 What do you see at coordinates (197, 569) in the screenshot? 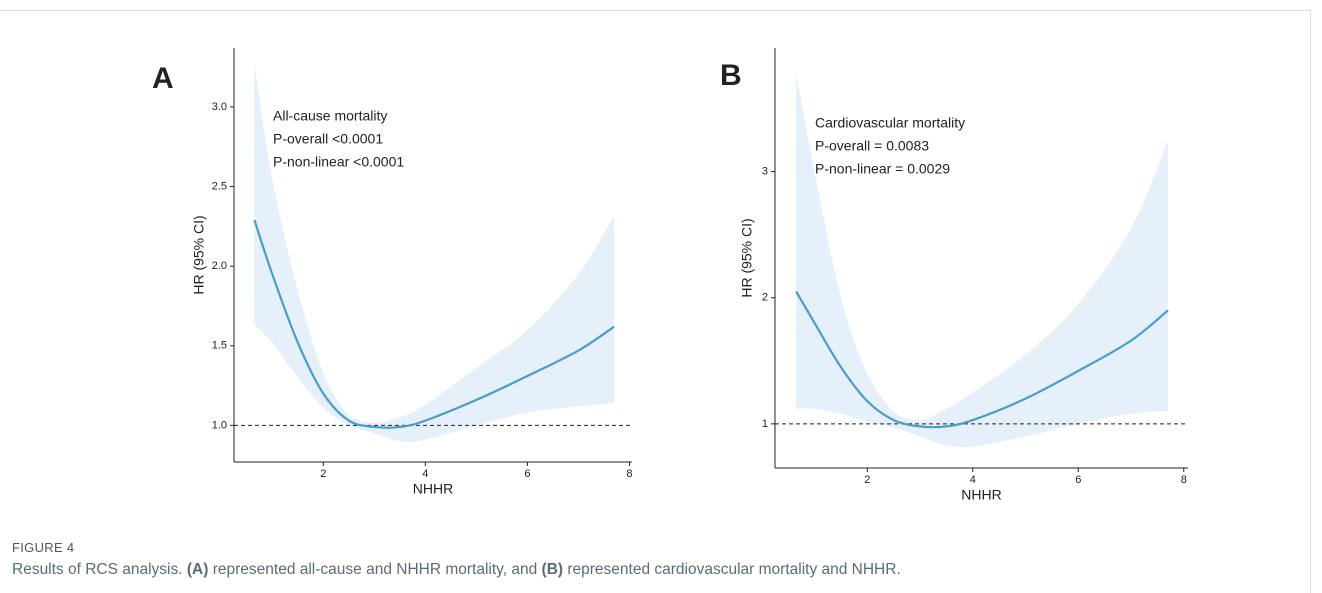
I see `caption-ref: (A)` at bounding box center [197, 569].